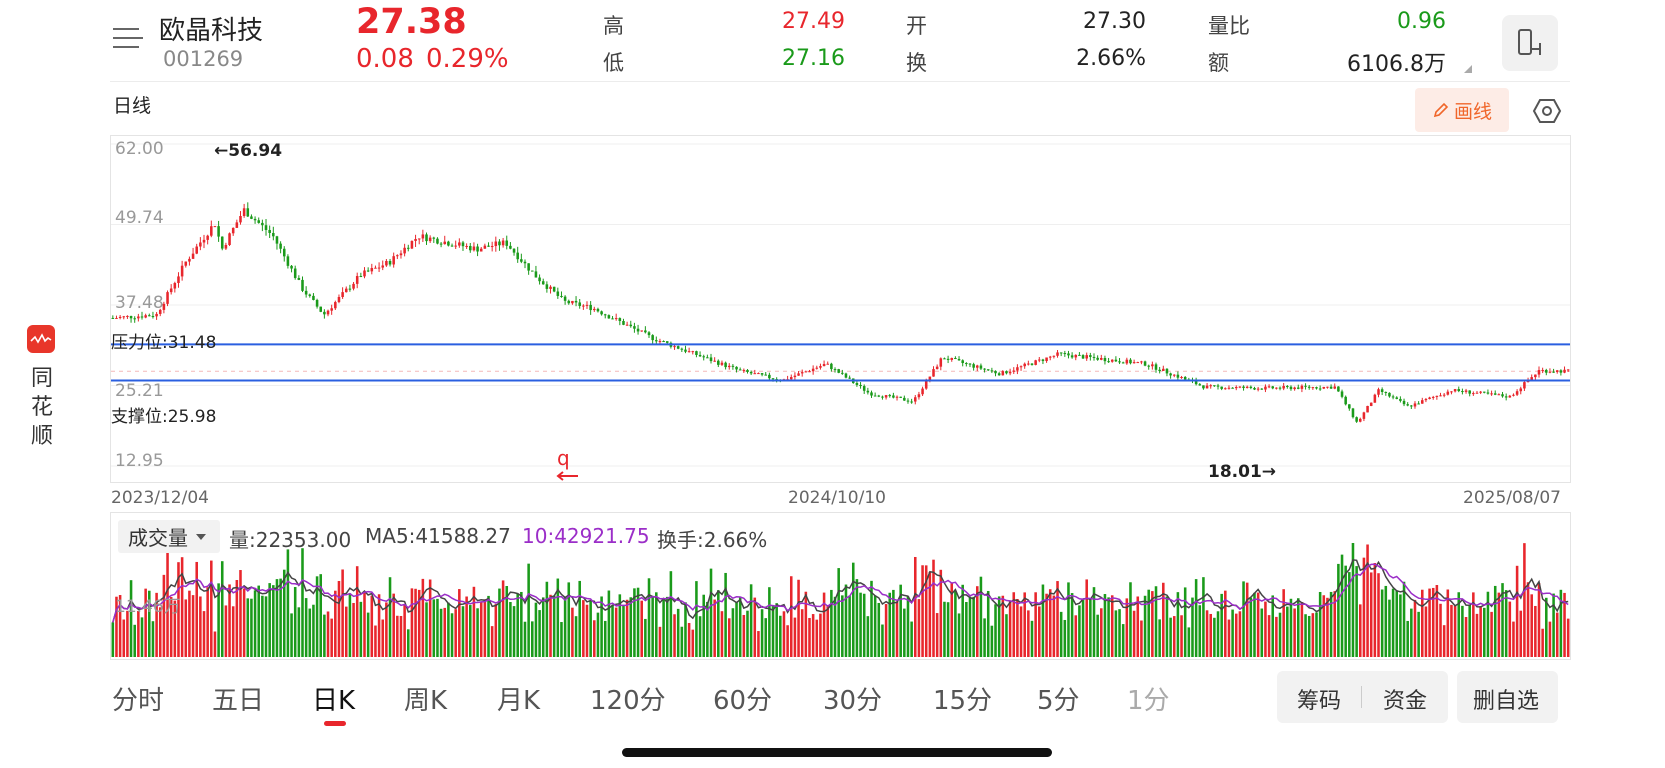  I want to click on tab-120min: 120分, so click(628, 701).